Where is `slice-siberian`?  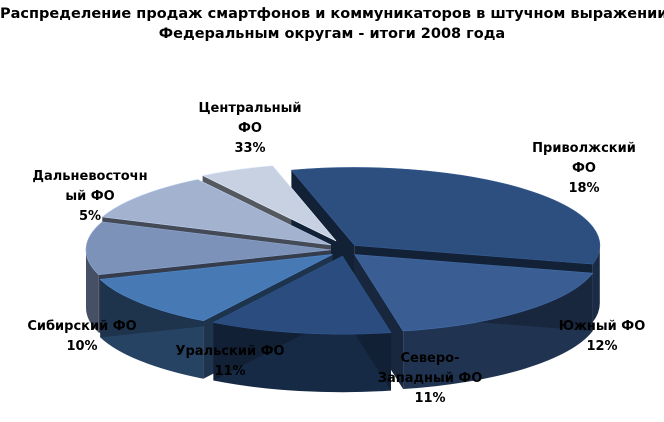 slice-siberian is located at coordinates (216, 212).